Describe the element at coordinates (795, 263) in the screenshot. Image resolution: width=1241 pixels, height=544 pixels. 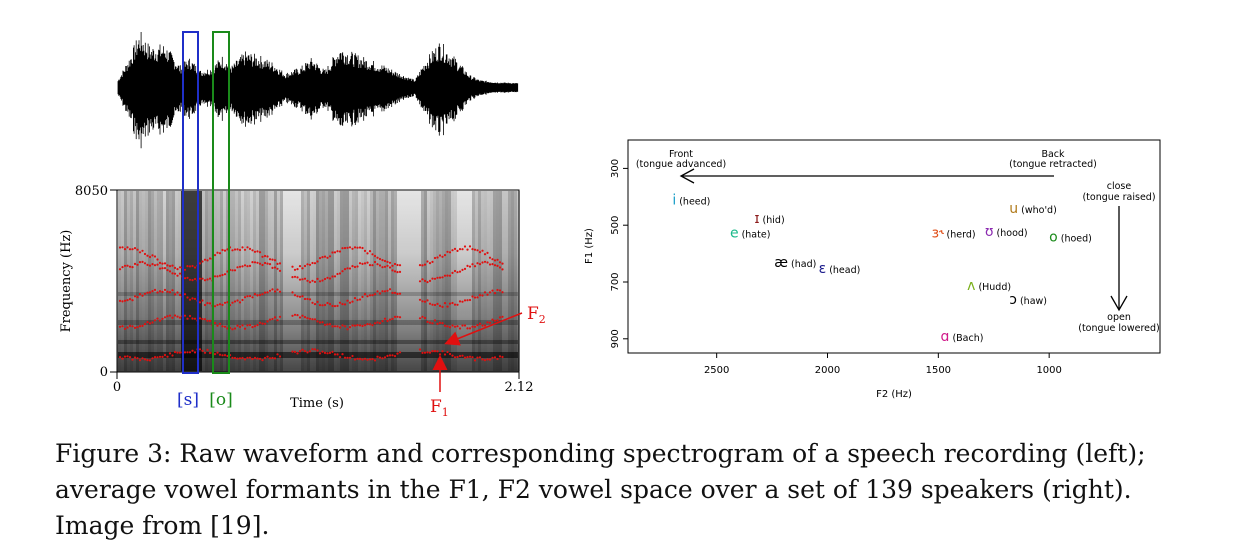
I see `vowel-point: æ (had)` at that location.